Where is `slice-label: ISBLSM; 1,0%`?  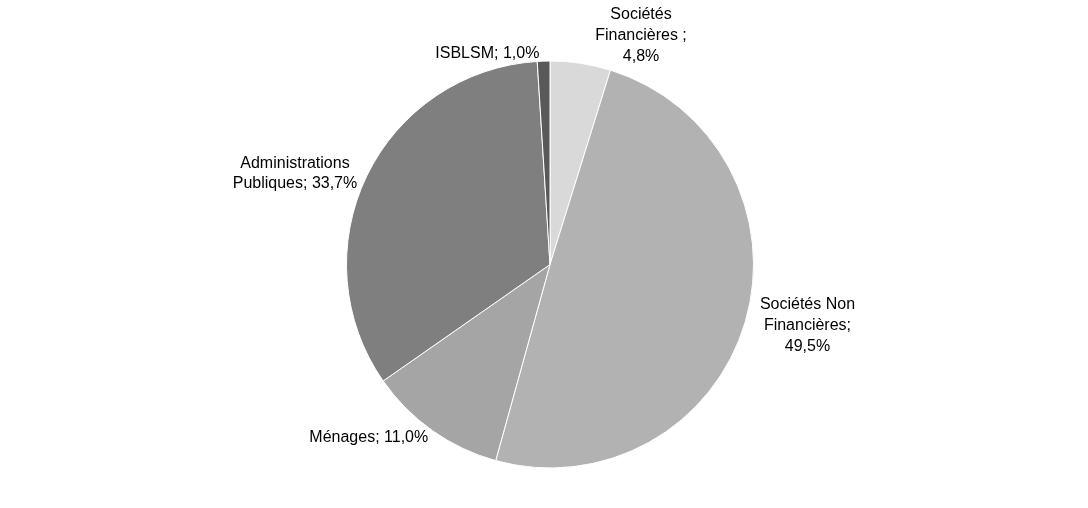
slice-label: ISBLSM; 1,0% is located at coordinates (487, 53).